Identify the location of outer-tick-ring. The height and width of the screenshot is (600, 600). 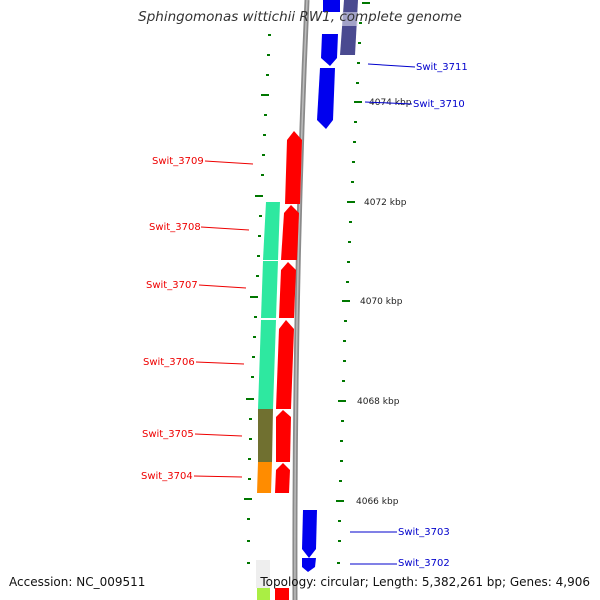
(353, 283).